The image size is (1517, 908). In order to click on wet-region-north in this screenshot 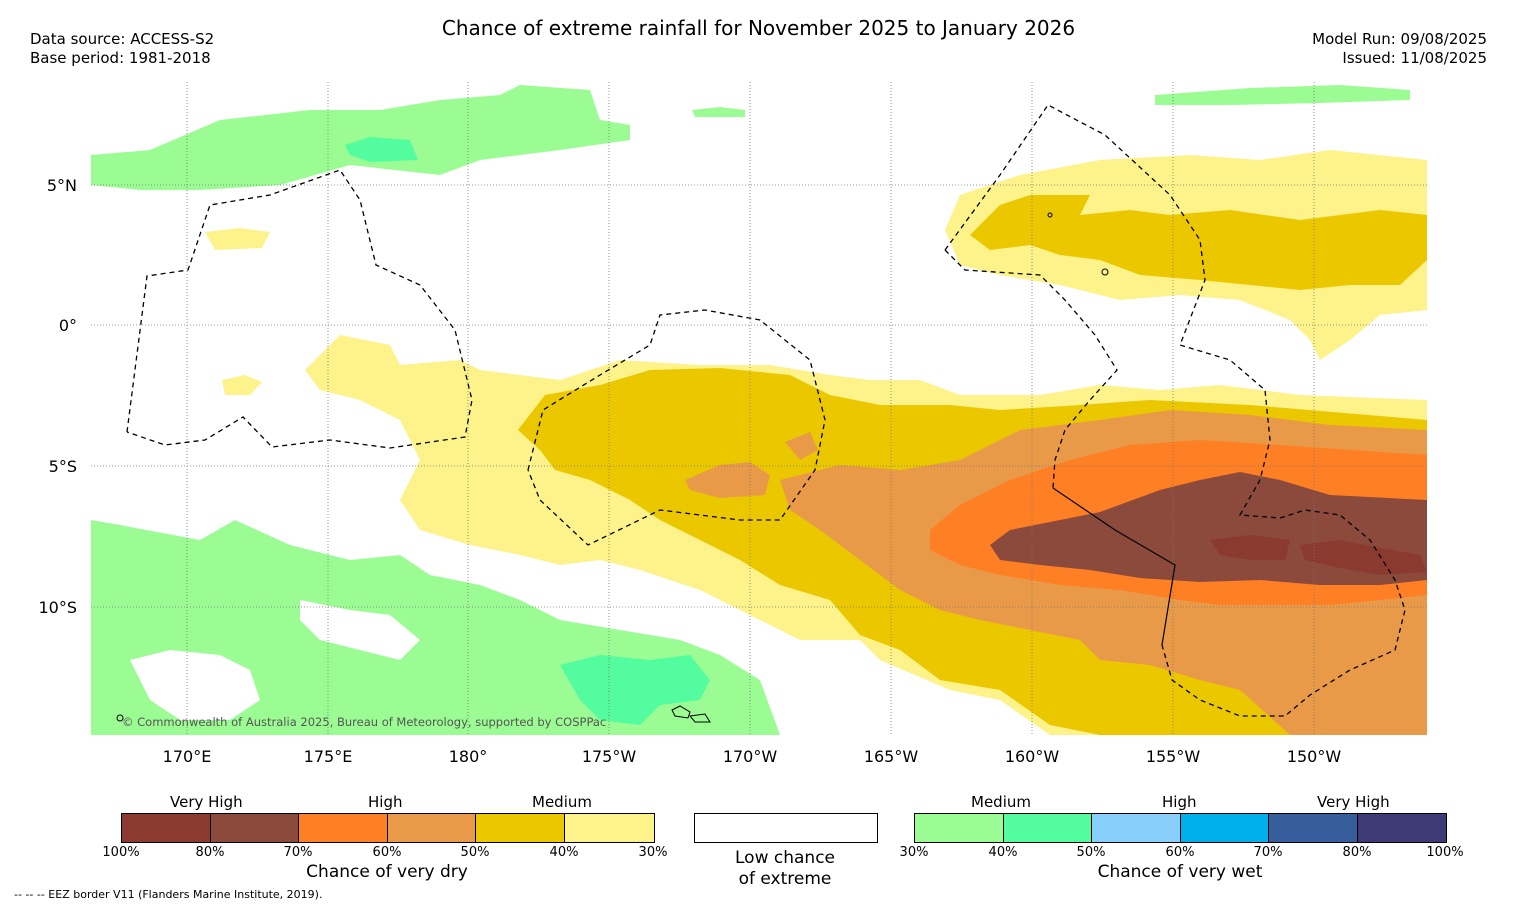, I will do `click(360, 137)`.